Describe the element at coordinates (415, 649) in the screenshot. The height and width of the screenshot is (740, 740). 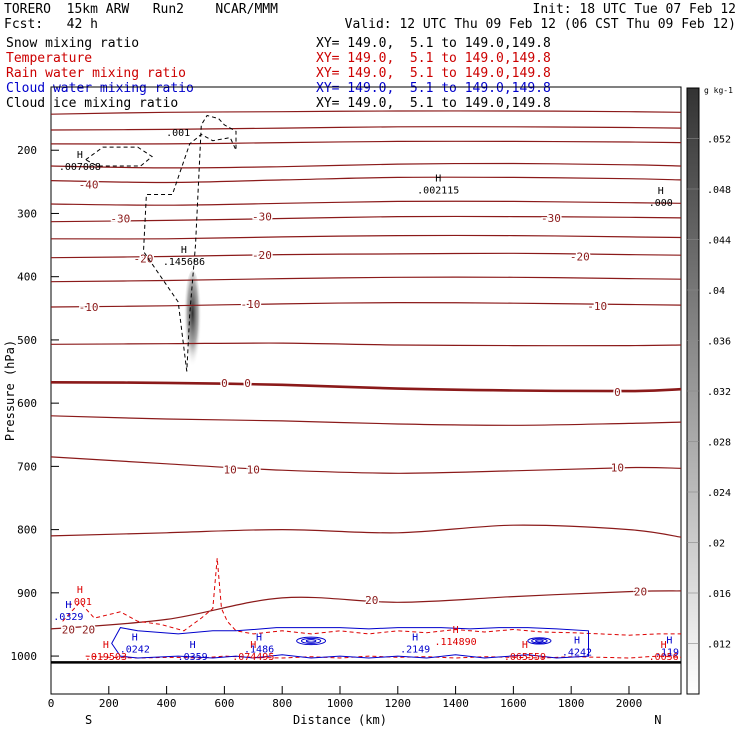
I see `cloud-maximum-value: .2149` at that location.